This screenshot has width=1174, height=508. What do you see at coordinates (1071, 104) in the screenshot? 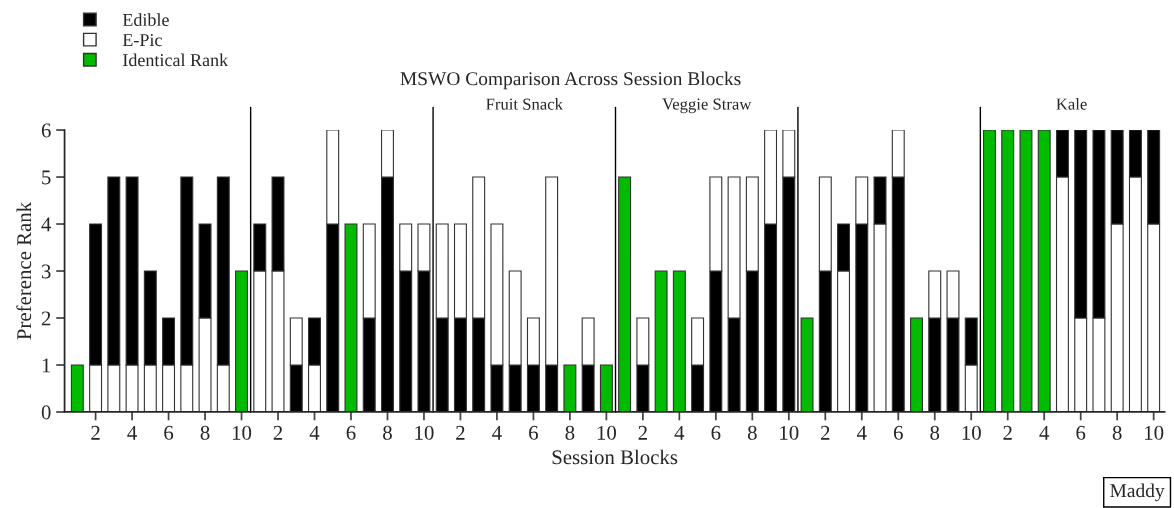
I see `text: Kale` at bounding box center [1071, 104].